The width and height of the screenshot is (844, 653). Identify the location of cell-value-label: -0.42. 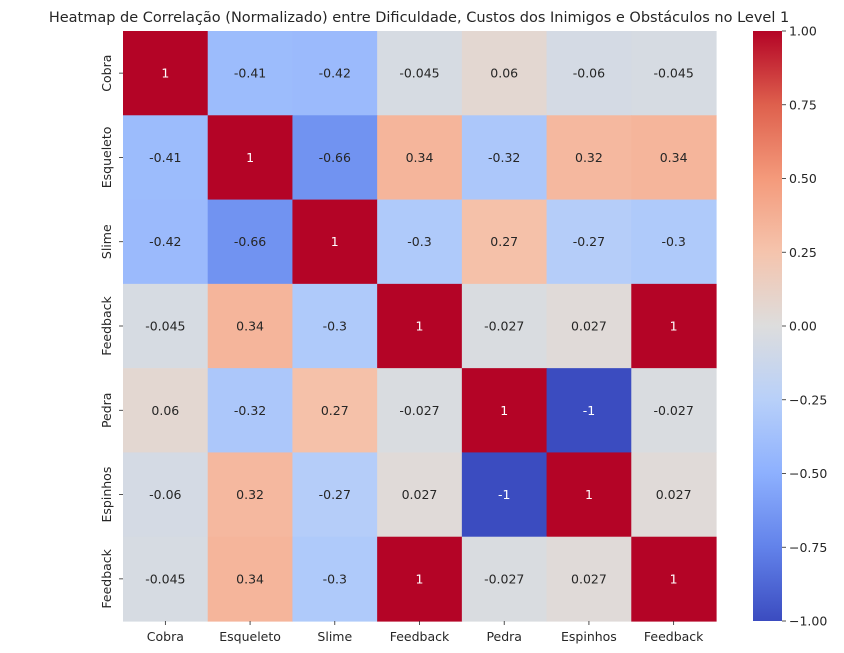
(165, 241).